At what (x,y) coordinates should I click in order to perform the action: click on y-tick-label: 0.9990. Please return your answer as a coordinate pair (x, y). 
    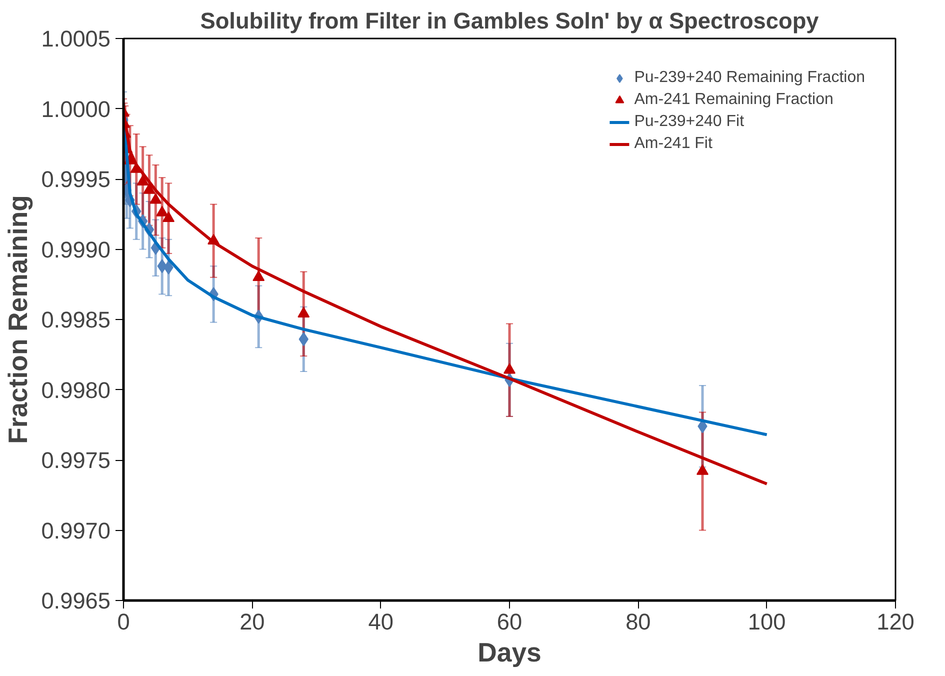
    Looking at the image, I should click on (75, 249).